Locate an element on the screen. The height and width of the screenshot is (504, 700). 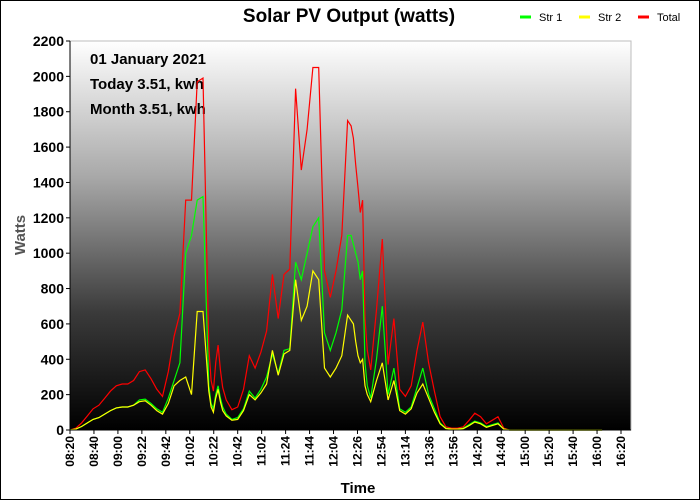
x-tick-label: 11:44 is located at coordinates (310, 451).